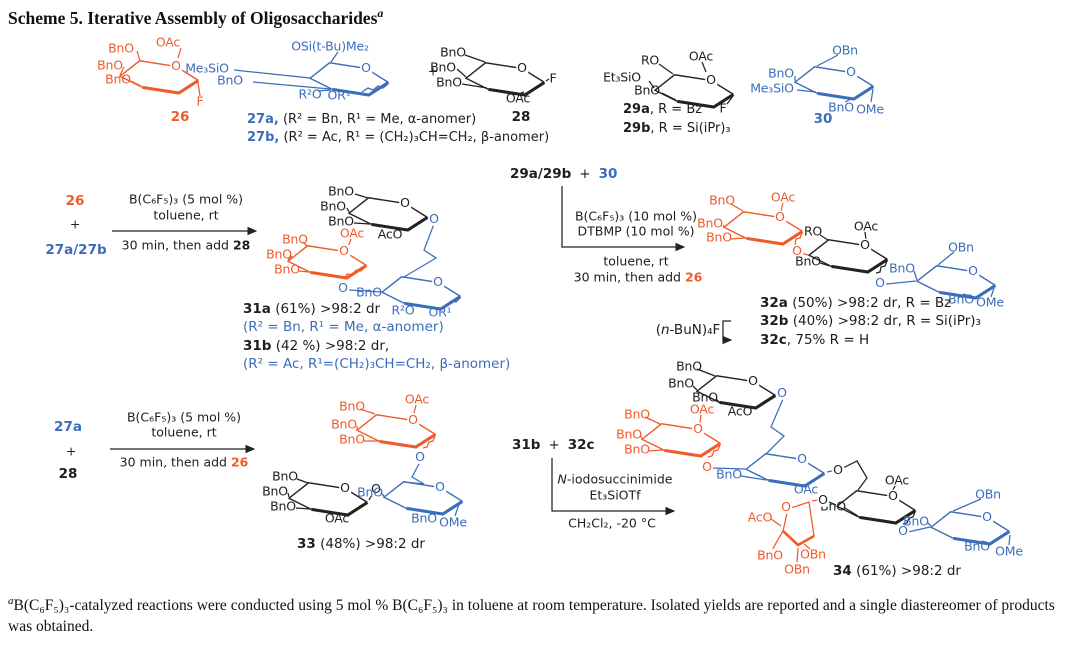 The height and width of the screenshot is (645, 1080). What do you see at coordinates (773, 340) in the screenshot?
I see `compound-number-32c: 32c` at bounding box center [773, 340].